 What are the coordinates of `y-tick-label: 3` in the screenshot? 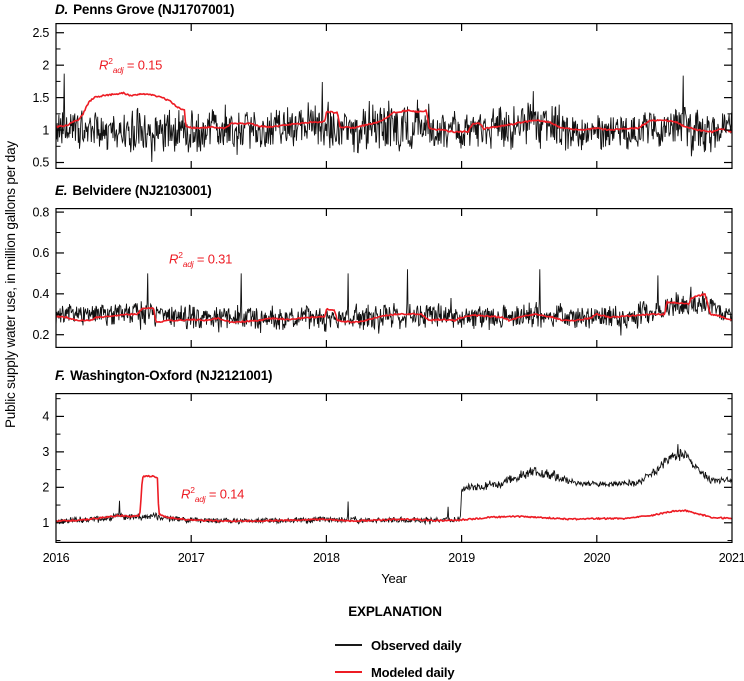 It's located at (45, 452).